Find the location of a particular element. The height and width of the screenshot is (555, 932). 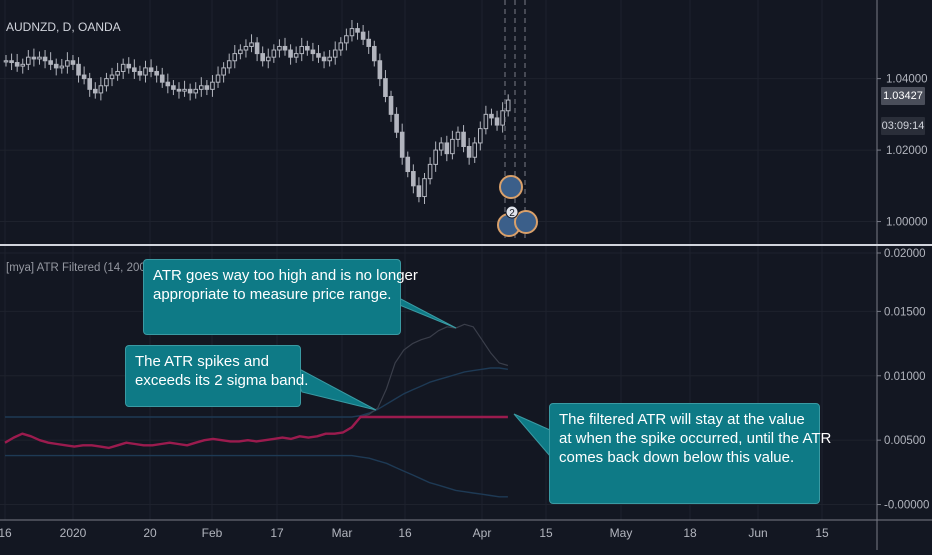

x-tick-label: Mar is located at coordinates (342, 533).